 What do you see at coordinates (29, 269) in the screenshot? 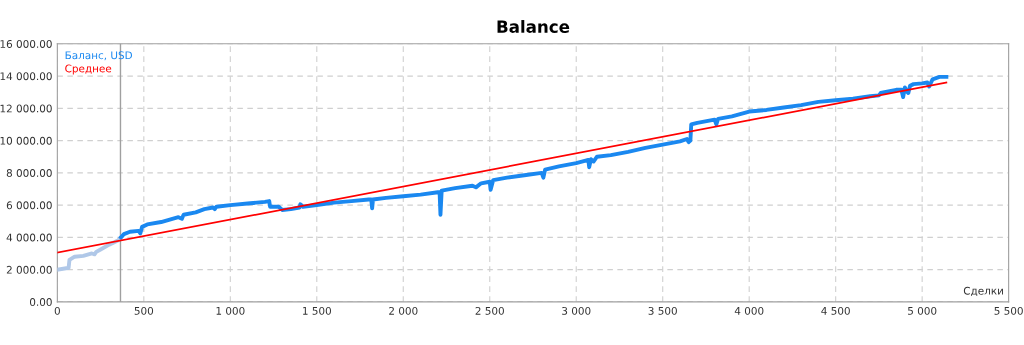
I see `y-tick-label: 2 000.00` at bounding box center [29, 269].